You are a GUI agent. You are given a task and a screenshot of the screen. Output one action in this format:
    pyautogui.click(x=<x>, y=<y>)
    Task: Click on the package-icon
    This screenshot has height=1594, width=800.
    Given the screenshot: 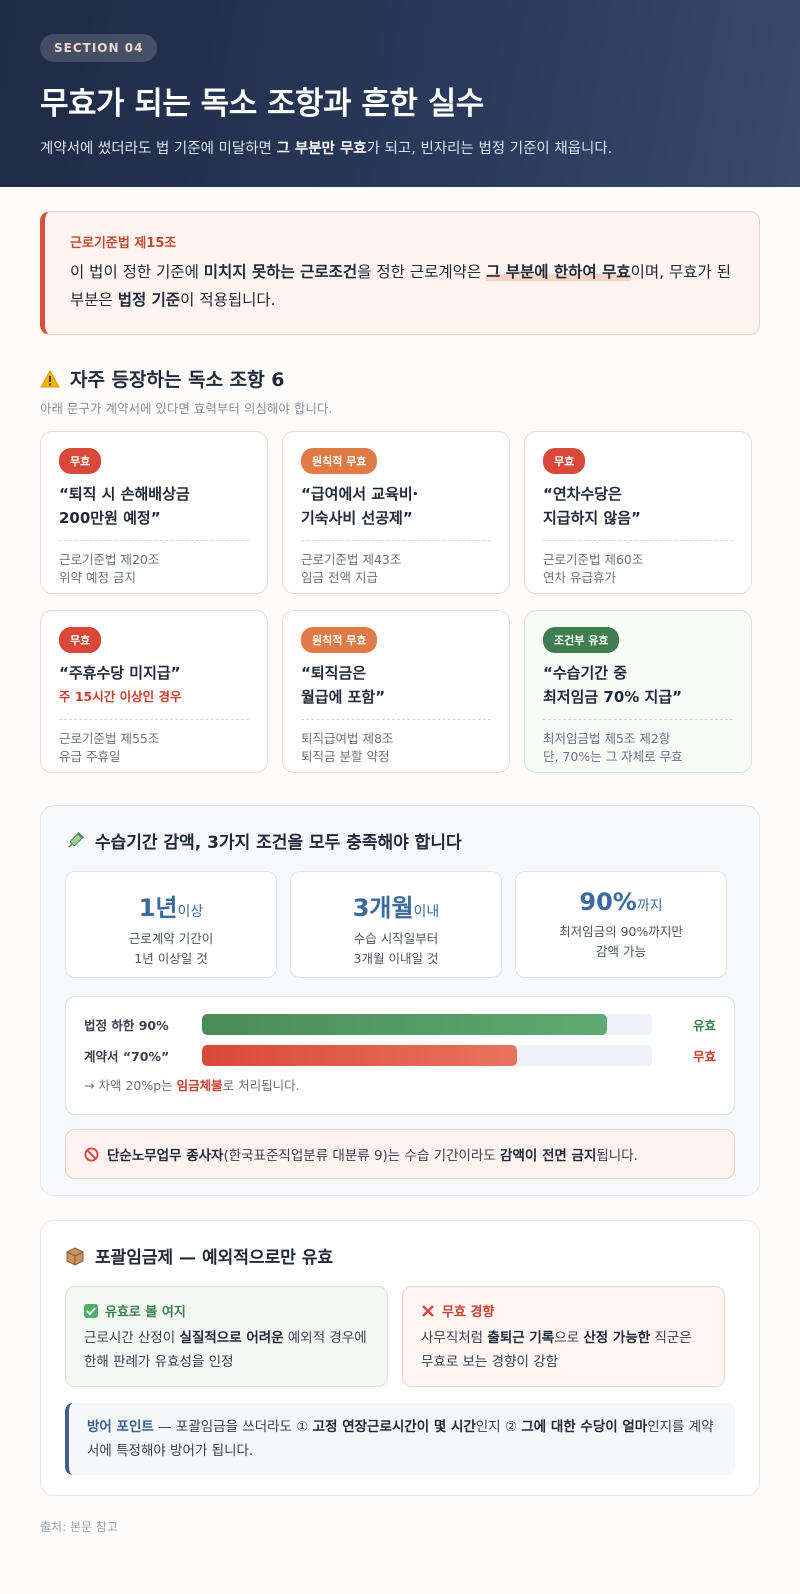 What is the action you would take?
    pyautogui.click(x=75, y=1256)
    